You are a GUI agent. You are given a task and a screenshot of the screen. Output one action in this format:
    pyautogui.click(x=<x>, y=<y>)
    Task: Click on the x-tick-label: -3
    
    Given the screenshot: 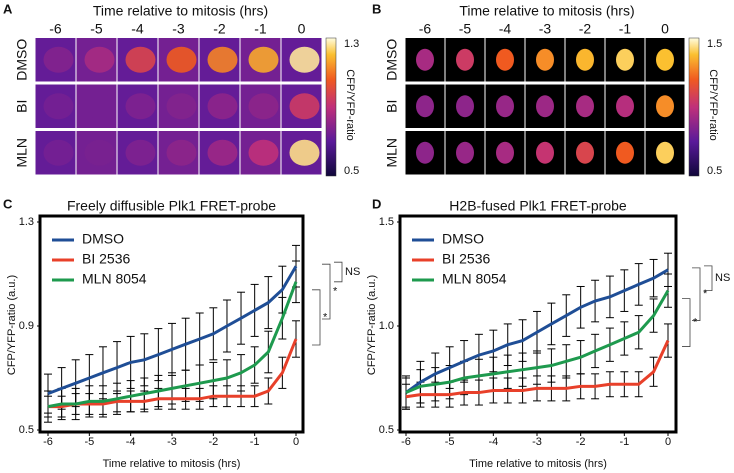 What is the action you would take?
    pyautogui.click(x=537, y=442)
    